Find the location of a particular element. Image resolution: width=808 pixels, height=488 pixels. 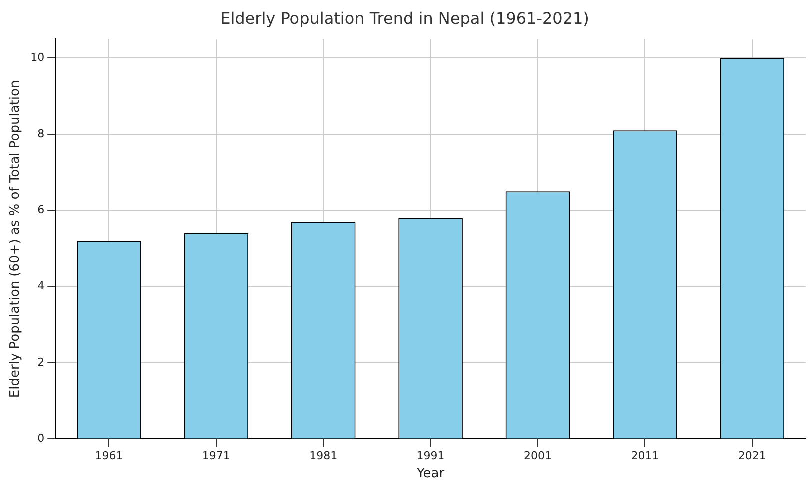

y-tick-label: 6 is located at coordinates (41, 209).